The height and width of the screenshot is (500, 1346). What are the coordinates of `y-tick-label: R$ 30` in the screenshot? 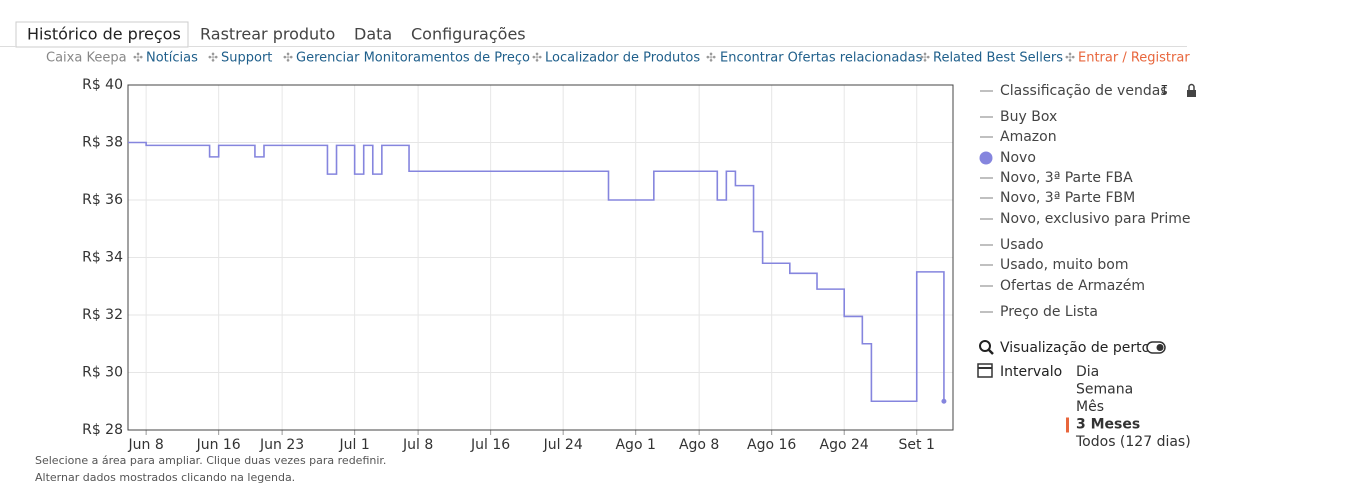 It's located at (102, 373).